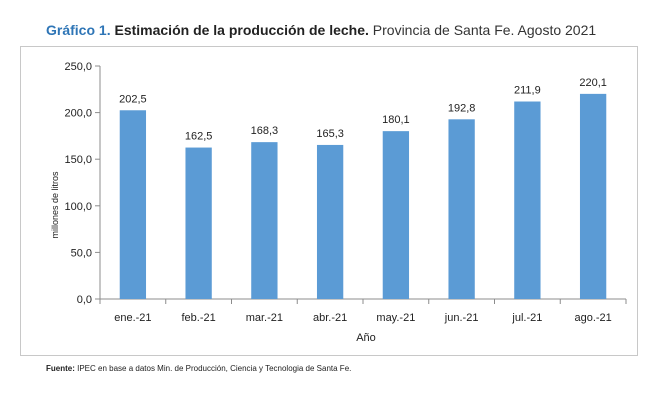 The height and width of the screenshot is (408, 658). Describe the element at coordinates (81, 253) in the screenshot. I see `y-tick-label: 50,0` at that location.